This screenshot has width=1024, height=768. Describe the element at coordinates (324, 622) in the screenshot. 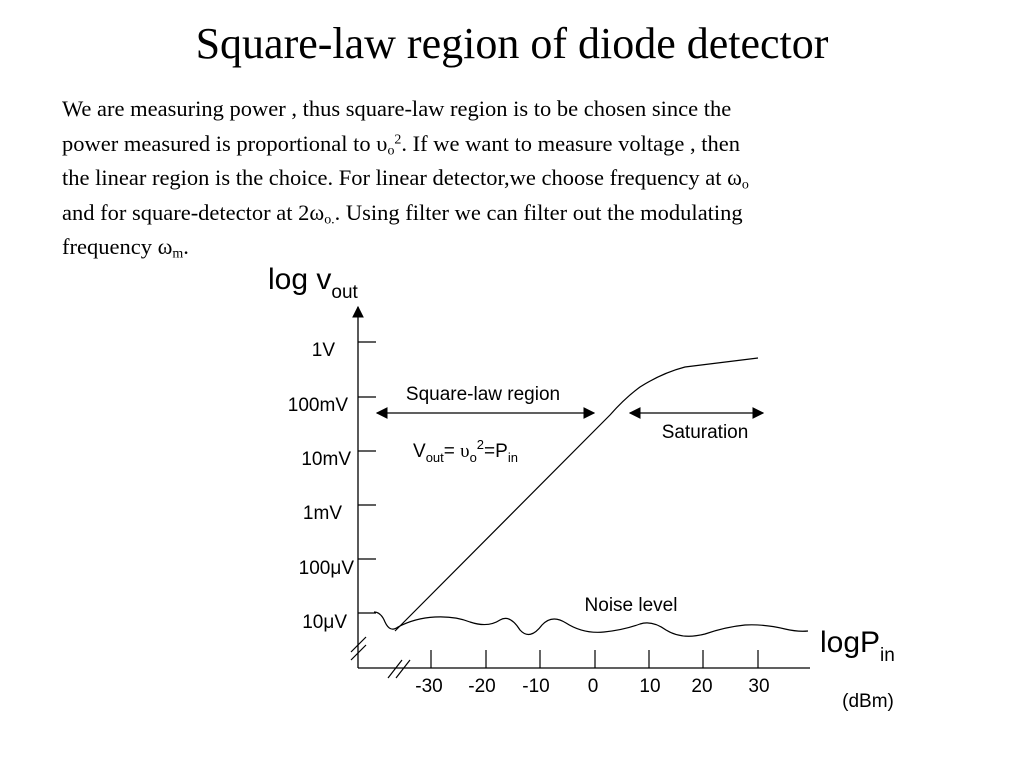

I see `y-tick-label: 10μV` at that location.